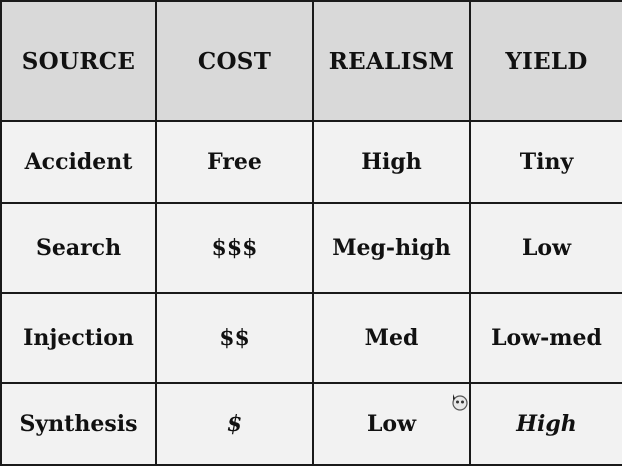 This screenshot has height=466, width=622. What do you see at coordinates (78, 248) in the screenshot?
I see `cell-source: Search` at bounding box center [78, 248].